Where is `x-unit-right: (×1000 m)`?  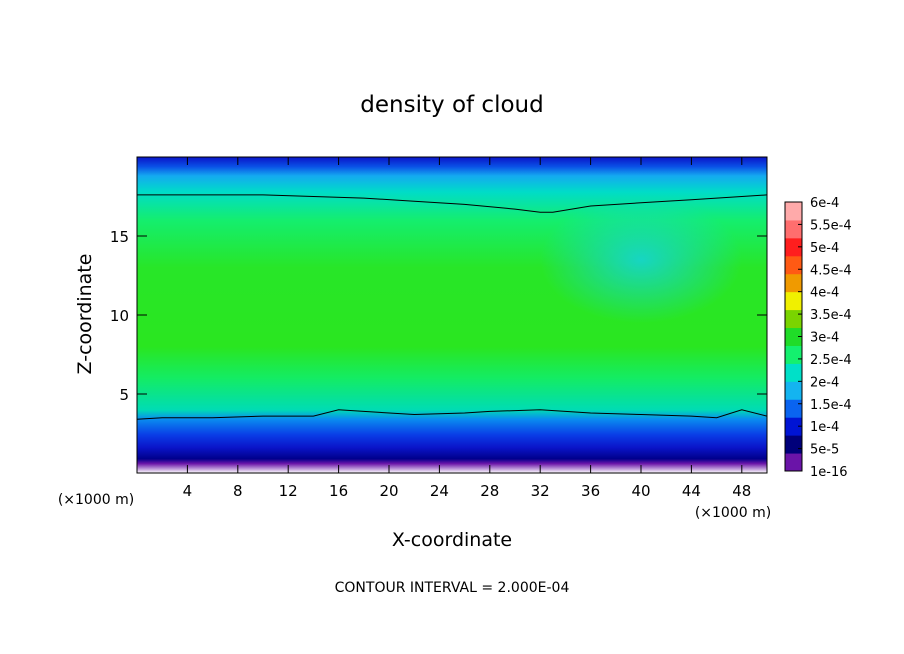
x-unit-right: (×1000 m) is located at coordinates (733, 513).